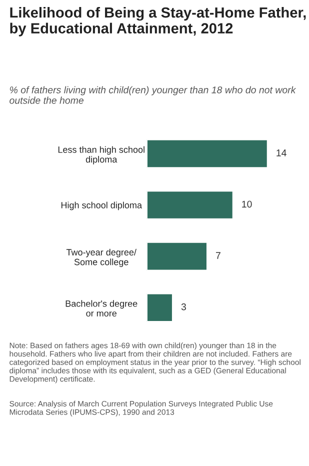 This screenshot has height=466, width=309. I want to click on chart-subtitle: % of fathers living with child(ren) younger than 18 who do not work outside the home, so click(153, 95).